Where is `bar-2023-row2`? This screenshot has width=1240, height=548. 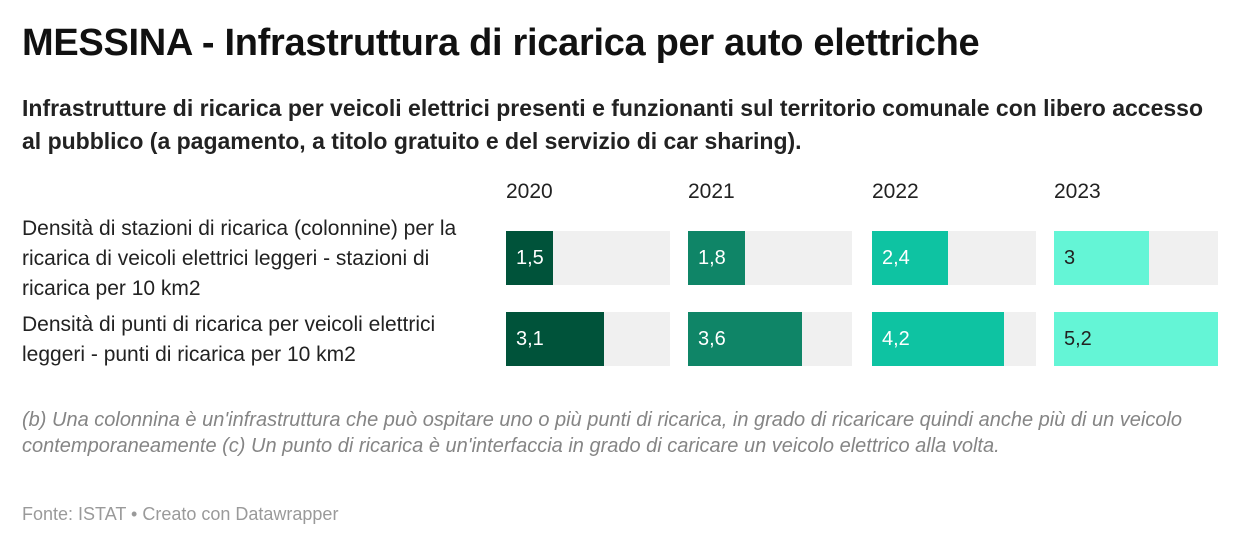 bar-2023-row2 is located at coordinates (1136, 339).